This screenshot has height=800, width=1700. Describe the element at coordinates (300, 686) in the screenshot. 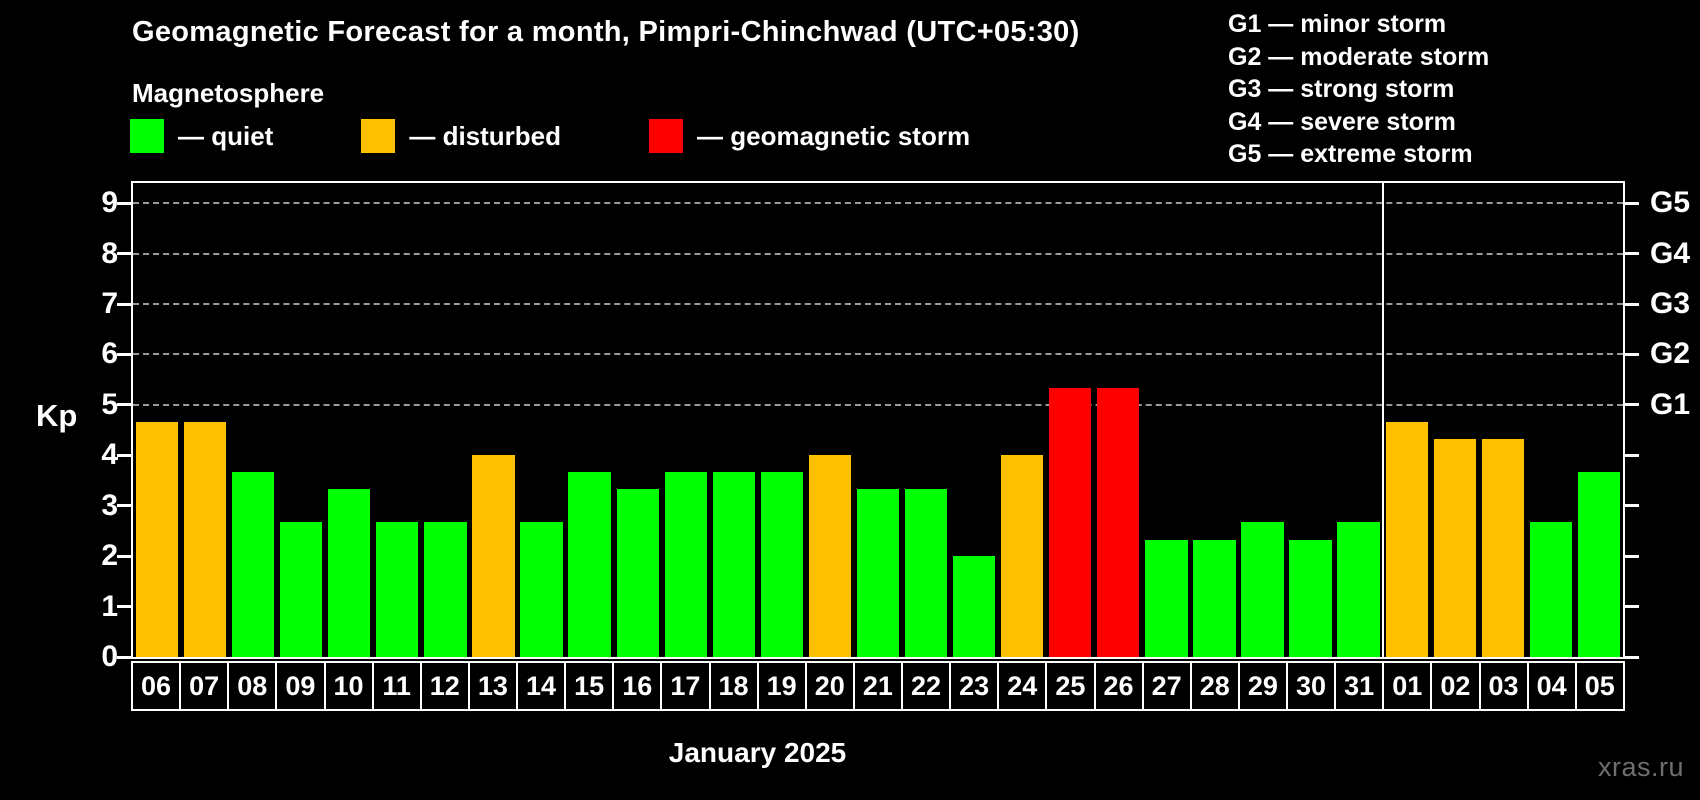

I see `day-label-09: 09` at that location.